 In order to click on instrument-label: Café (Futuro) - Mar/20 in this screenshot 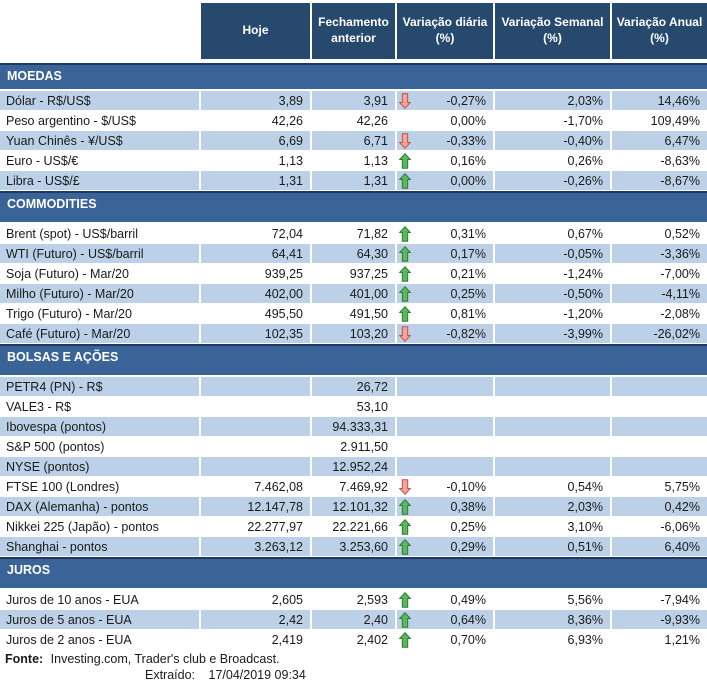, I will do `click(99, 333)`.